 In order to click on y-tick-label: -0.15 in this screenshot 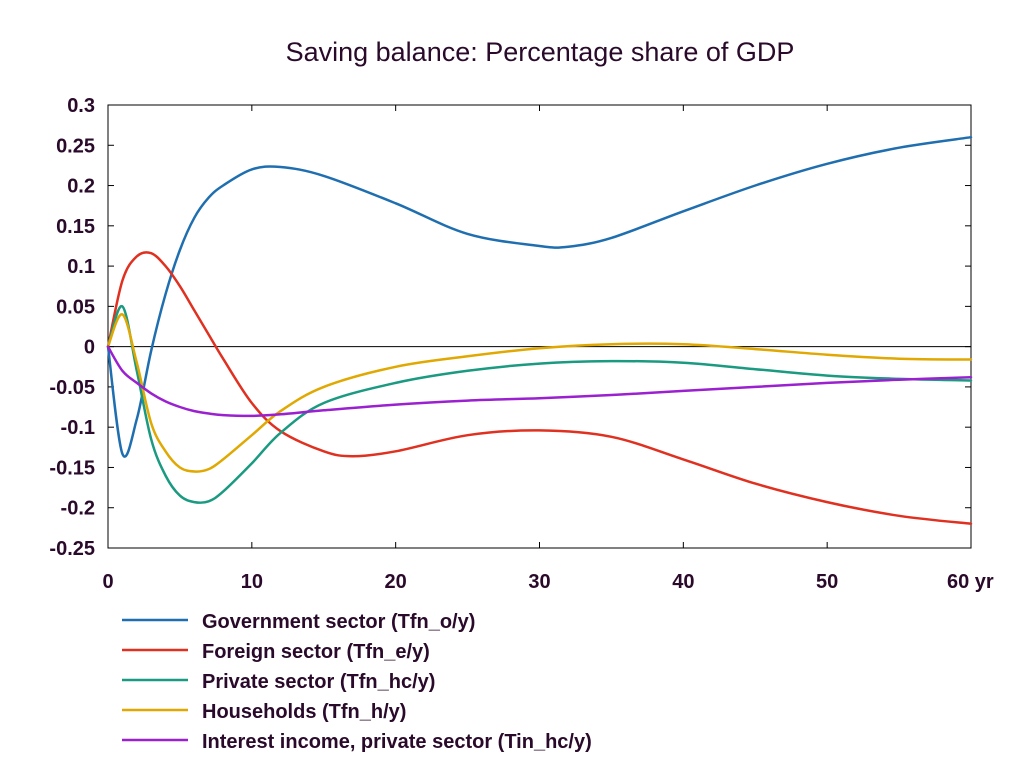, I will do `click(72, 468)`.